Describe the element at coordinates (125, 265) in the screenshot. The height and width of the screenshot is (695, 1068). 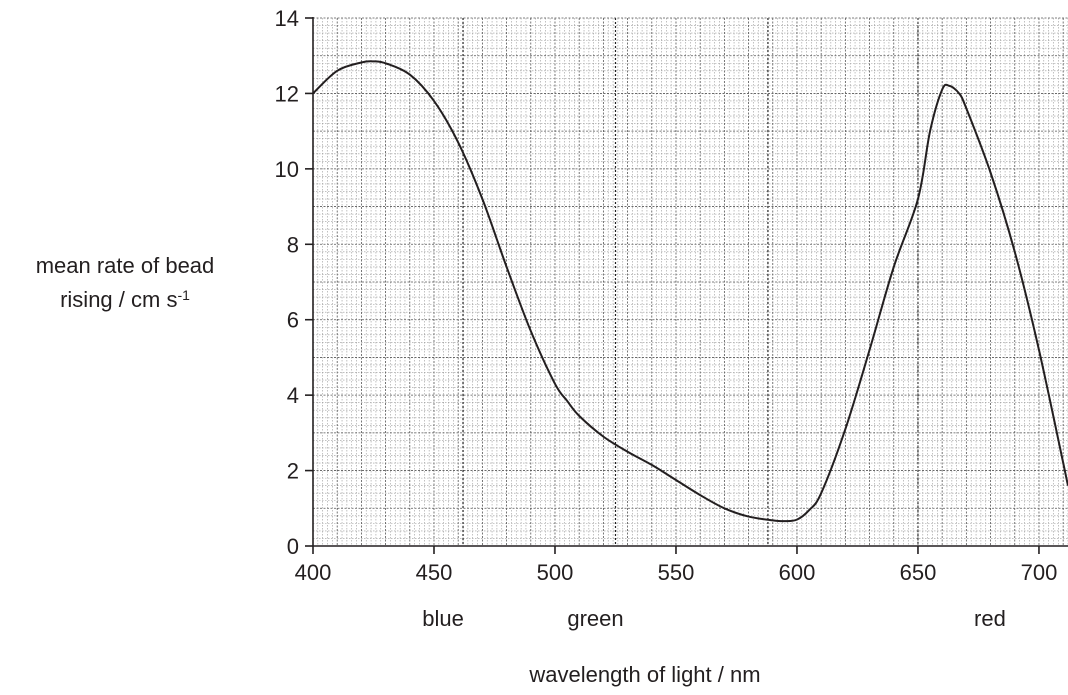
I see `y-axis-label-line1: mean rate of bead` at that location.